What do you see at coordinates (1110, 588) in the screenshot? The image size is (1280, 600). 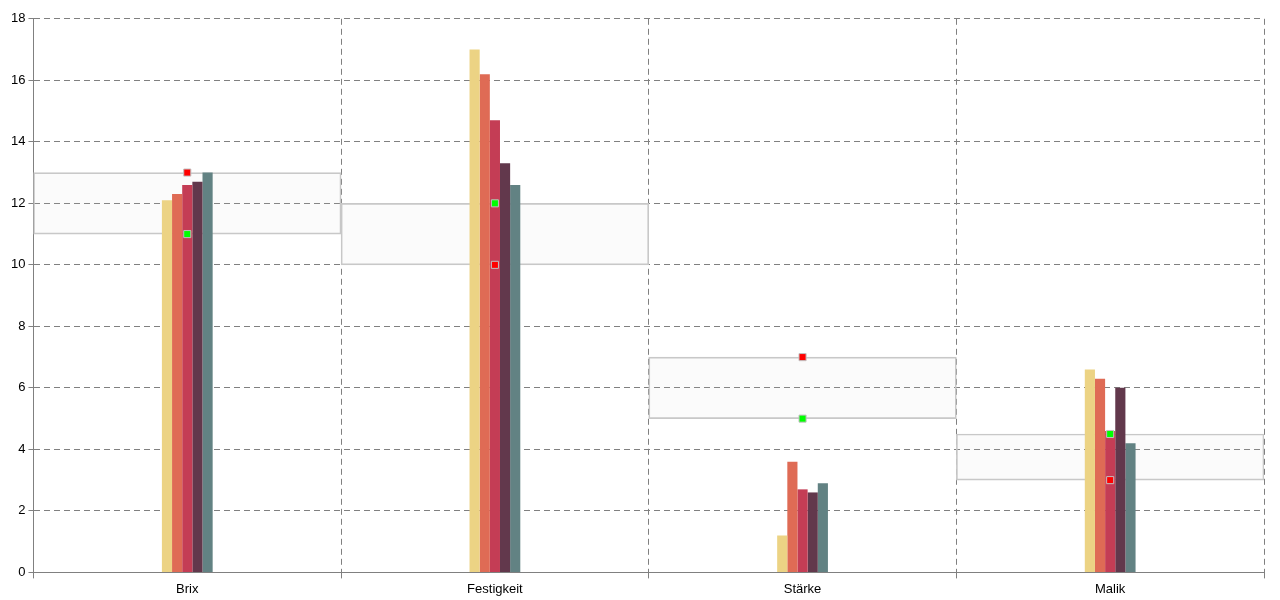 I see `x-tick-label: Malik` at bounding box center [1110, 588].